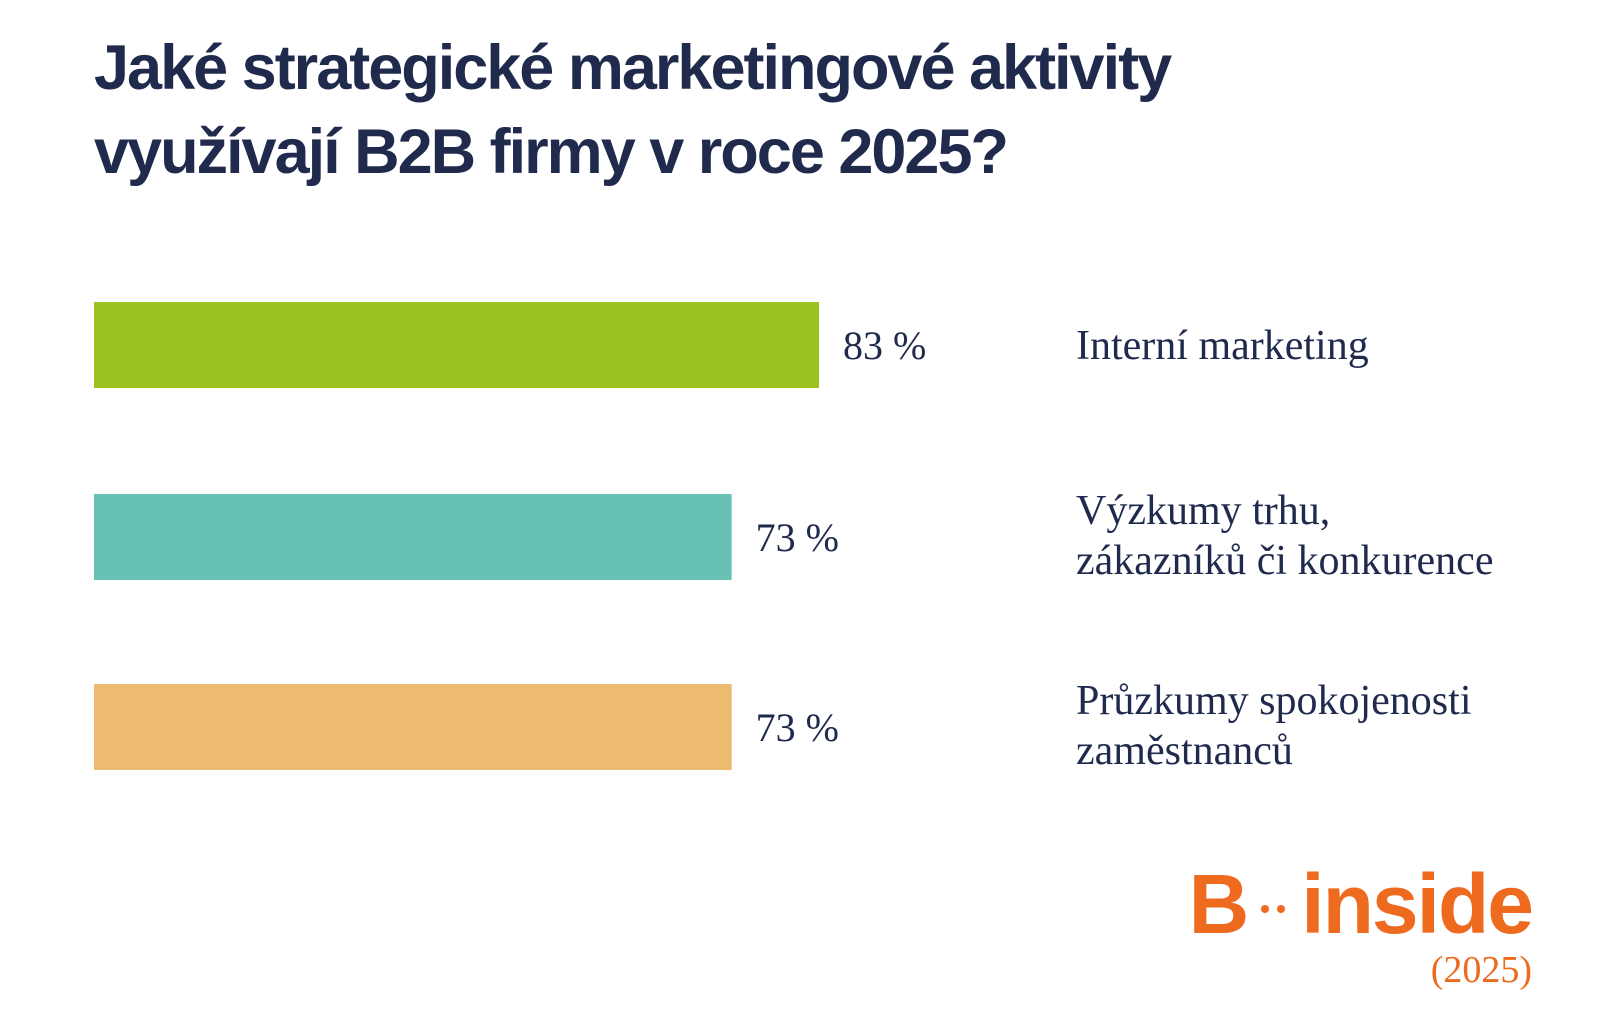 This screenshot has height=1034, width=1598. I want to click on logo-mark: B inside, so click(1361, 904).